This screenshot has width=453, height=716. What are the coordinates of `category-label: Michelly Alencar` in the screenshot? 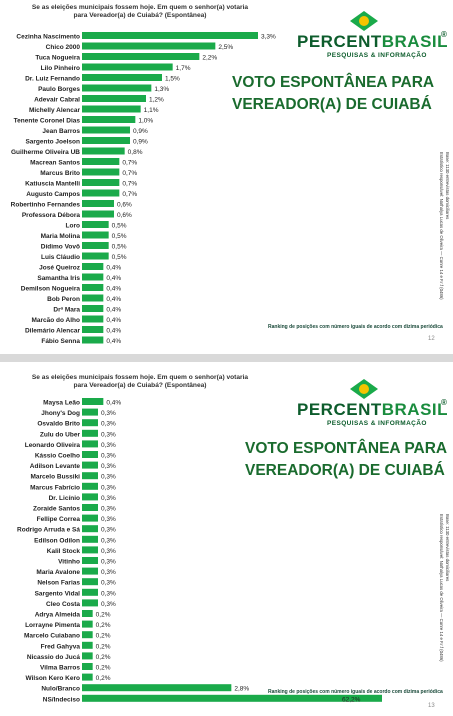 It's located at (55, 110).